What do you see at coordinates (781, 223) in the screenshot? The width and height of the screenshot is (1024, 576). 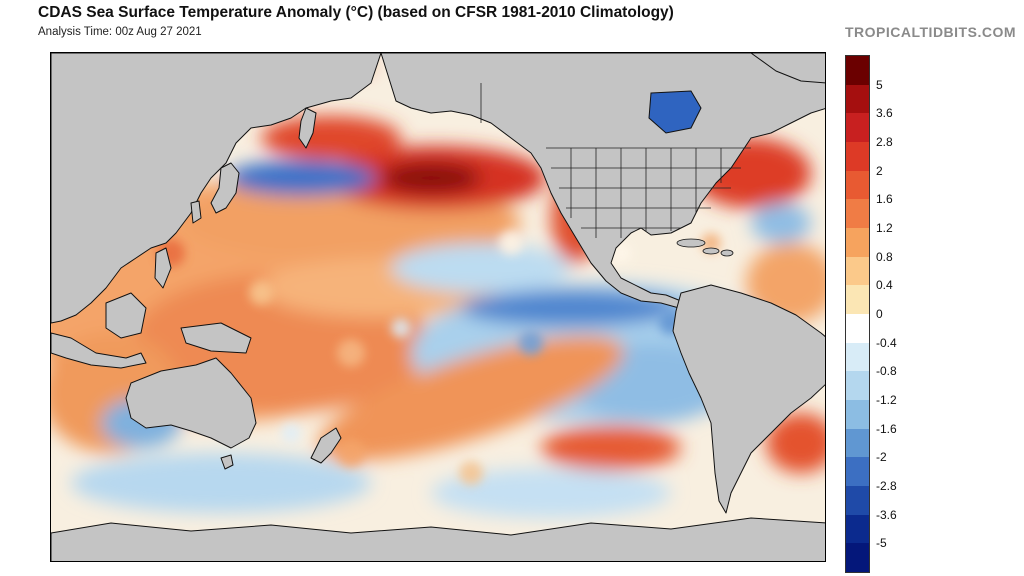 I see `cool-anomaly-atlantic` at bounding box center [781, 223].